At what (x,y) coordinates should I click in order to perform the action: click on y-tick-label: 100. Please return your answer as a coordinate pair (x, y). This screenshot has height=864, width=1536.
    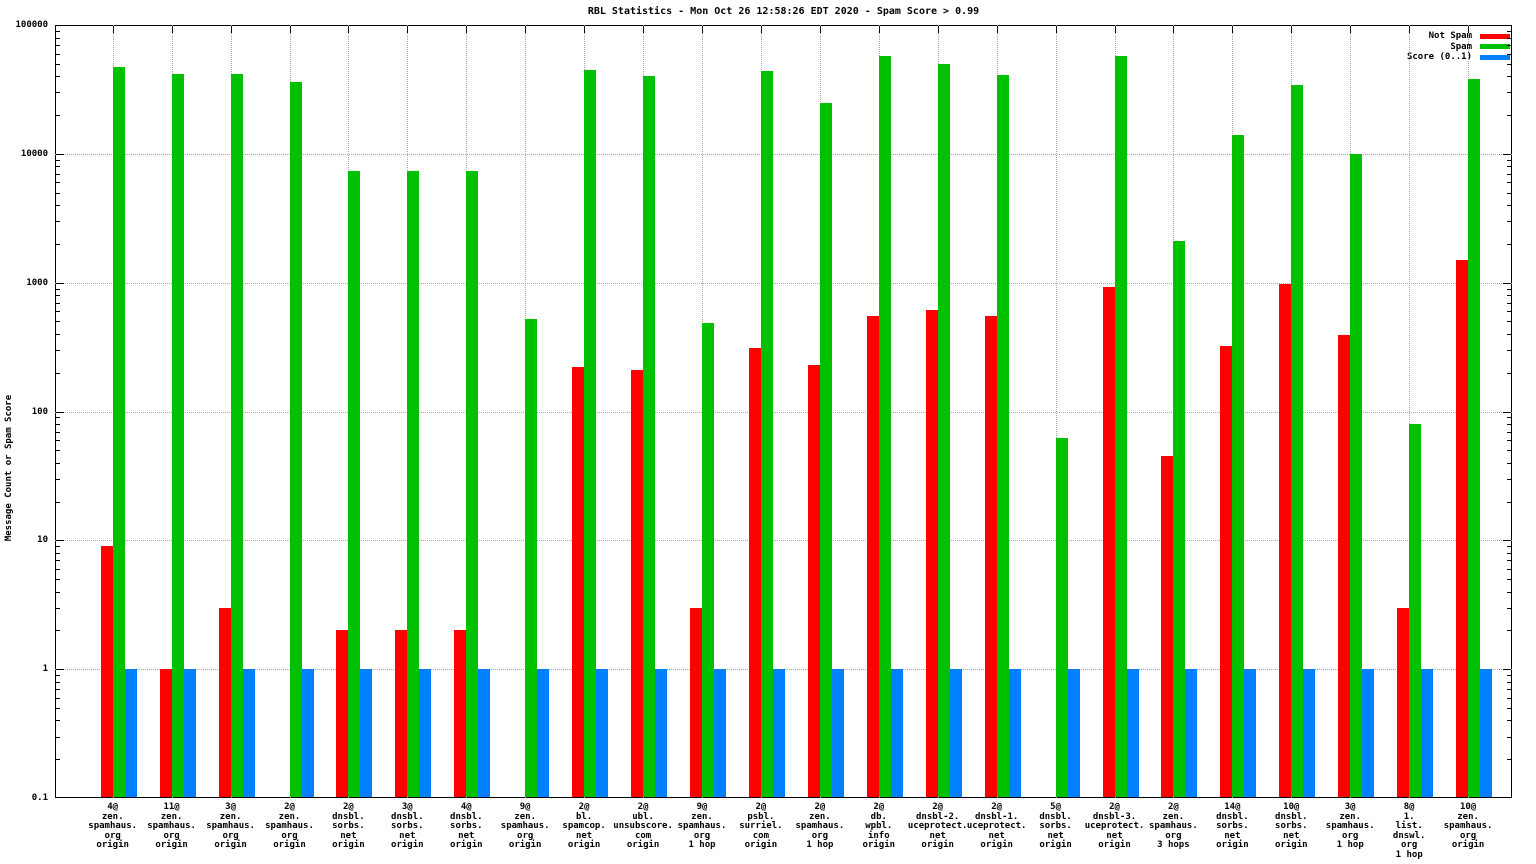
    Looking at the image, I should click on (39, 411).